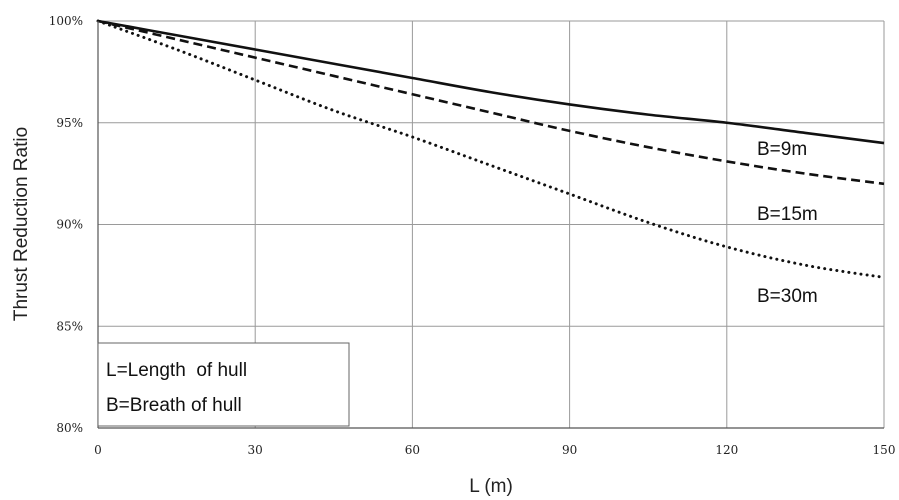  What do you see at coordinates (176, 370) in the screenshot?
I see `annotation-line-length: L=Length of hull` at bounding box center [176, 370].